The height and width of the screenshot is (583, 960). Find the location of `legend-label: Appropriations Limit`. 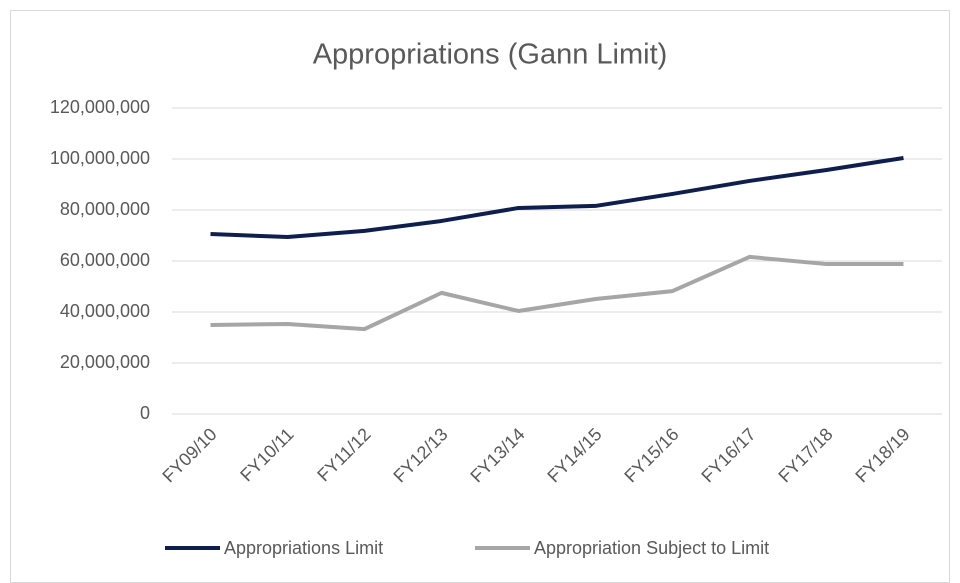

legend-label: Appropriations Limit is located at coordinates (303, 548).